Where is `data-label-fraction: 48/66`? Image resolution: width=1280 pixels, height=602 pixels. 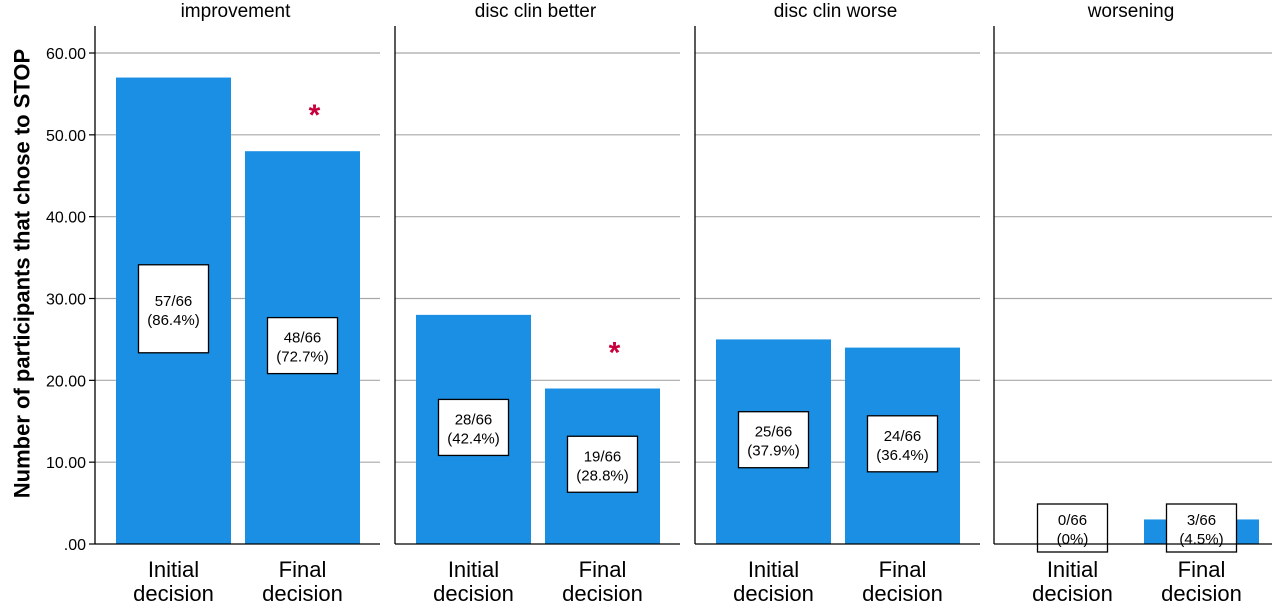
data-label-fraction: 48/66 is located at coordinates (303, 338).